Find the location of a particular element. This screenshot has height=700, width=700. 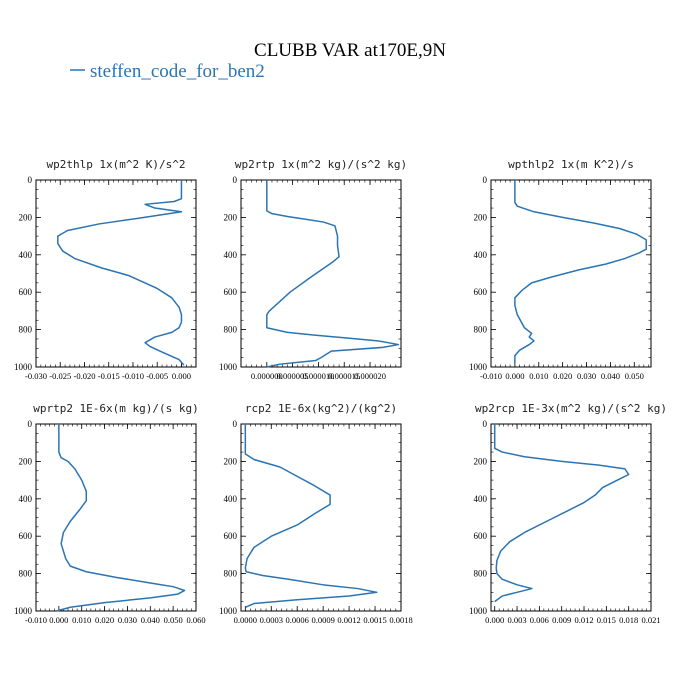

x-tick-label: 0.003 is located at coordinates (516, 620).